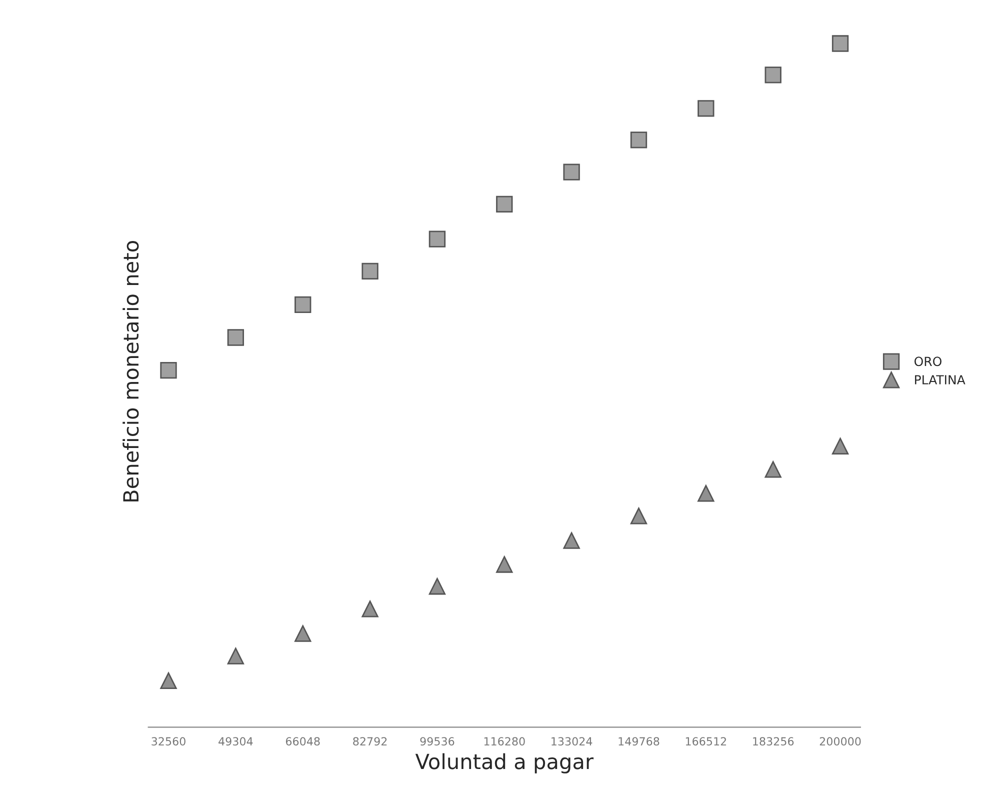  What do you see at coordinates (504, 741) in the screenshot?
I see `x-tick-label: 116280` at bounding box center [504, 741].